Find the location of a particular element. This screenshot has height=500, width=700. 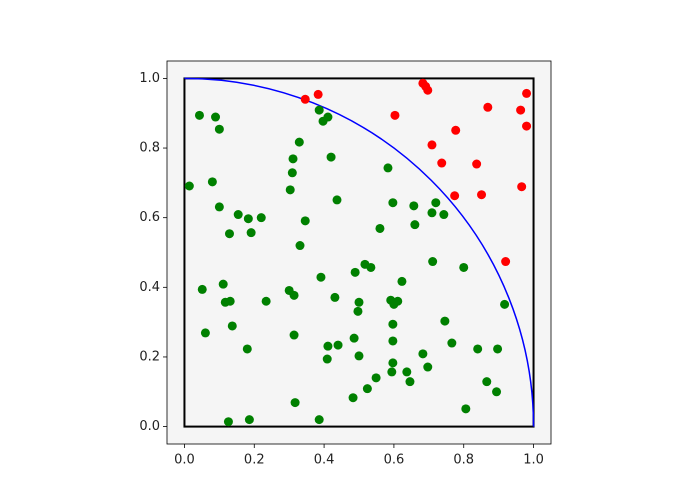

x-tick-label: 1.0 is located at coordinates (533, 460).